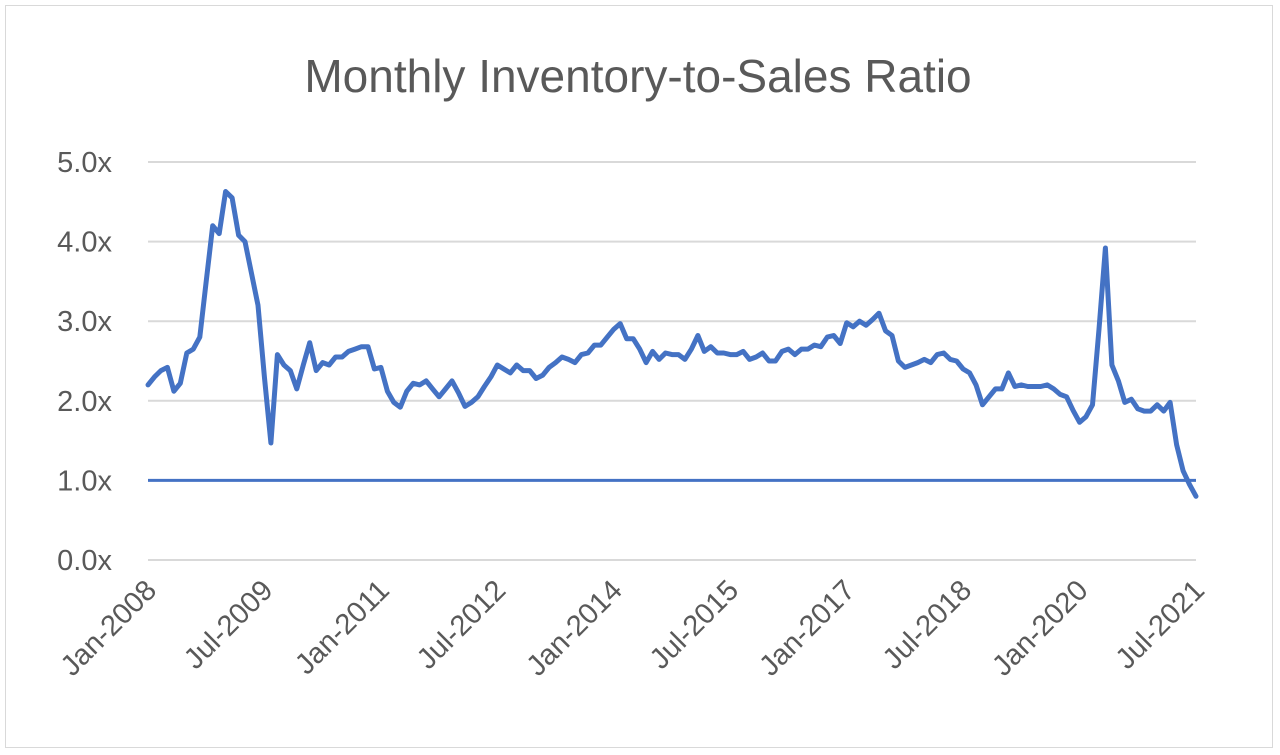 The height and width of the screenshot is (755, 1280). I want to click on x-tick-label: Jan-2020, so click(1040, 628).